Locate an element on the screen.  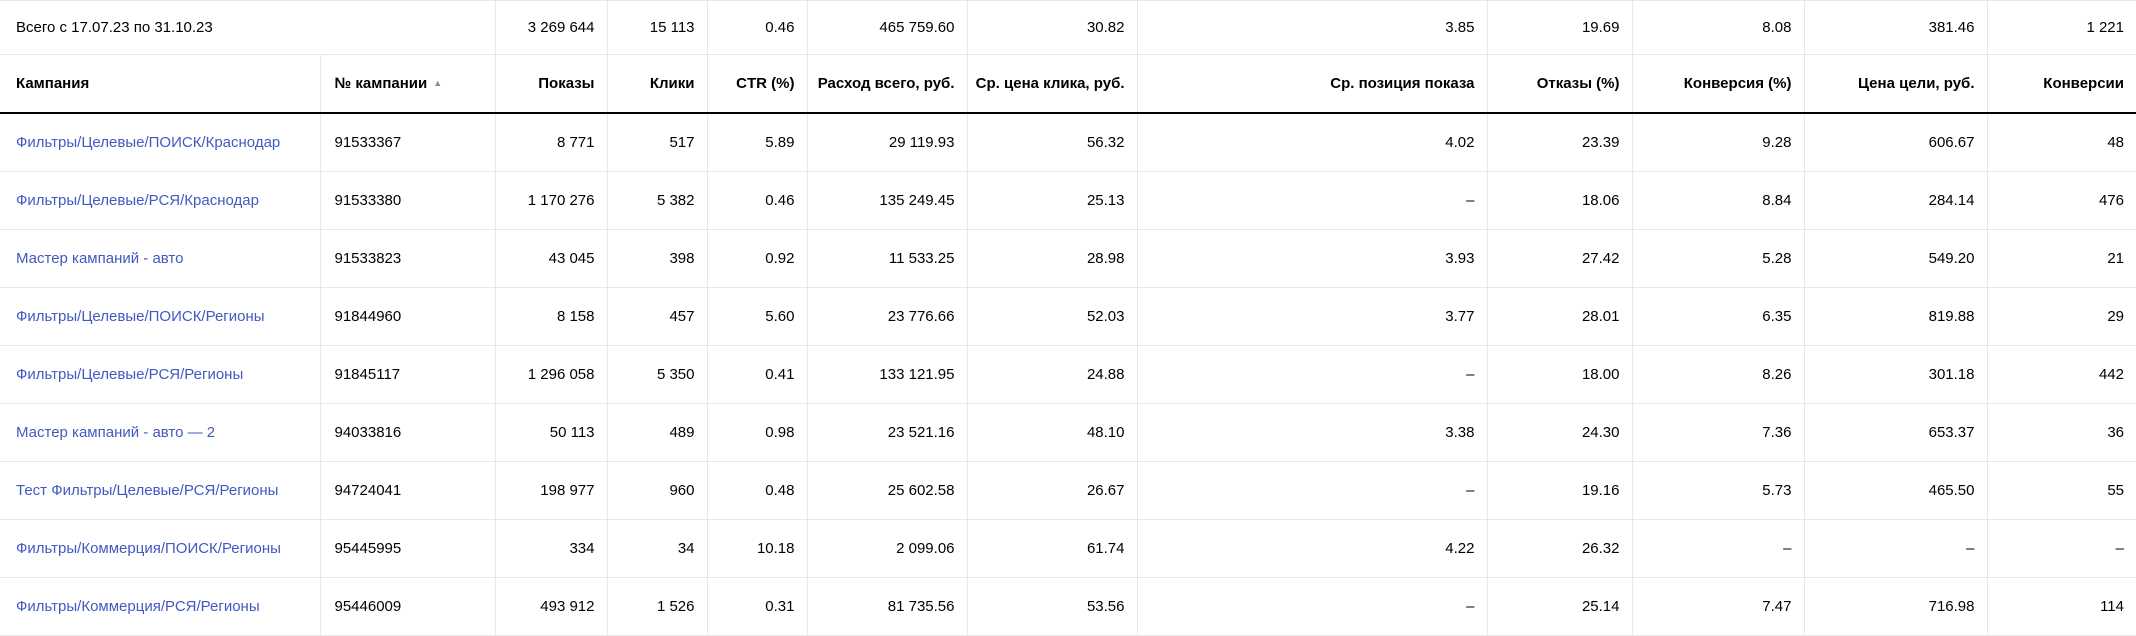
campaign-link: Фильтры/Целевые/РСЯ/Краснодар is located at coordinates (137, 200).